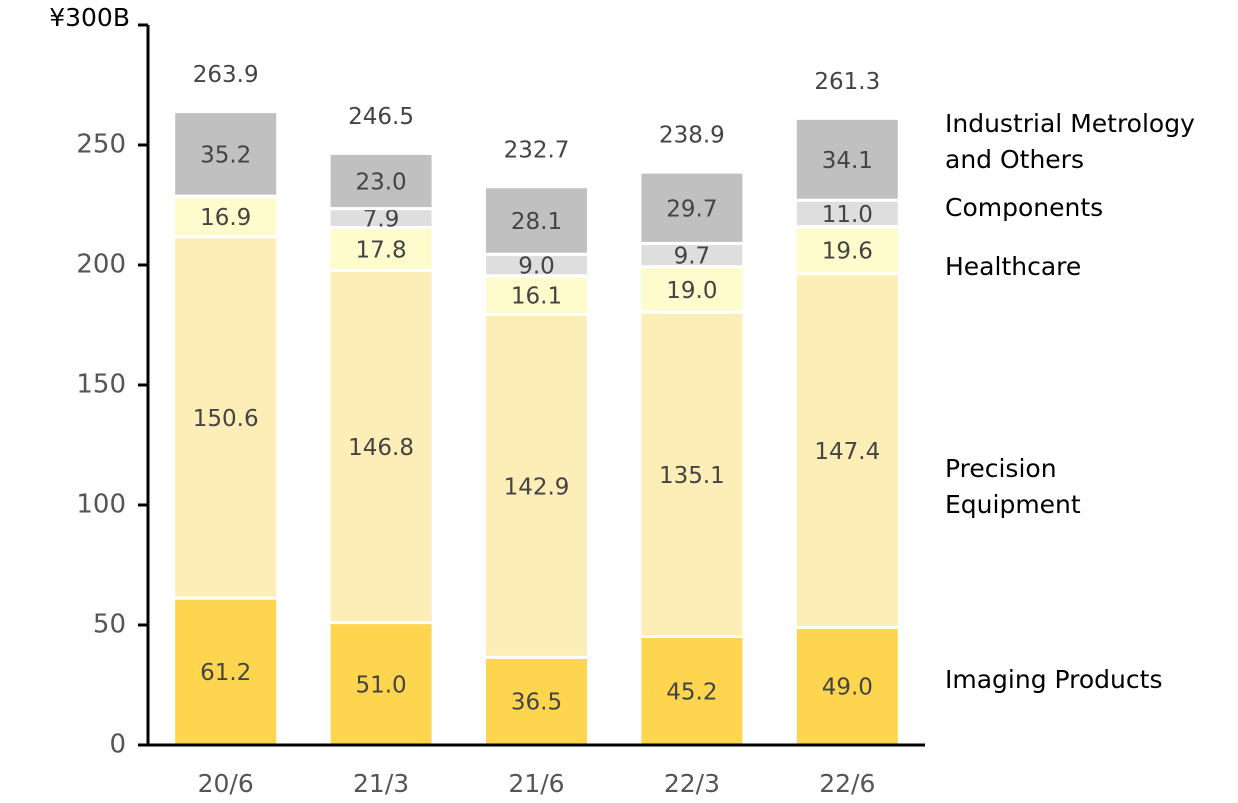 This screenshot has height=803, width=1238. I want to click on value-label: 17.8, so click(380, 250).